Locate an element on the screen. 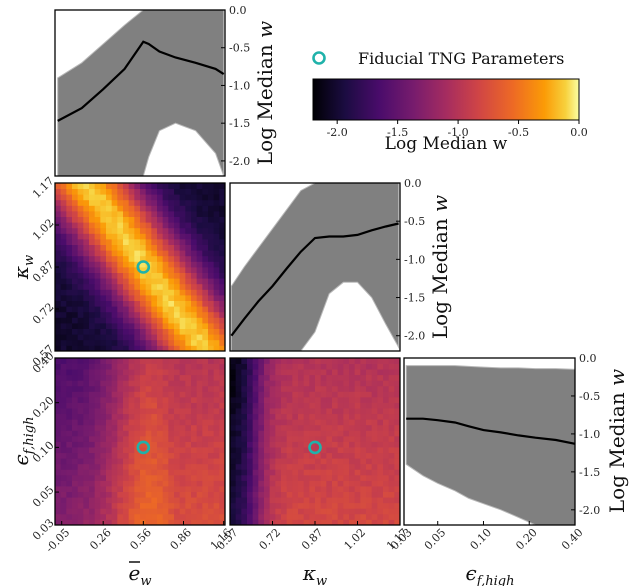 The image size is (635, 586). xtick-label: 0.20 is located at coordinates (526, 539).